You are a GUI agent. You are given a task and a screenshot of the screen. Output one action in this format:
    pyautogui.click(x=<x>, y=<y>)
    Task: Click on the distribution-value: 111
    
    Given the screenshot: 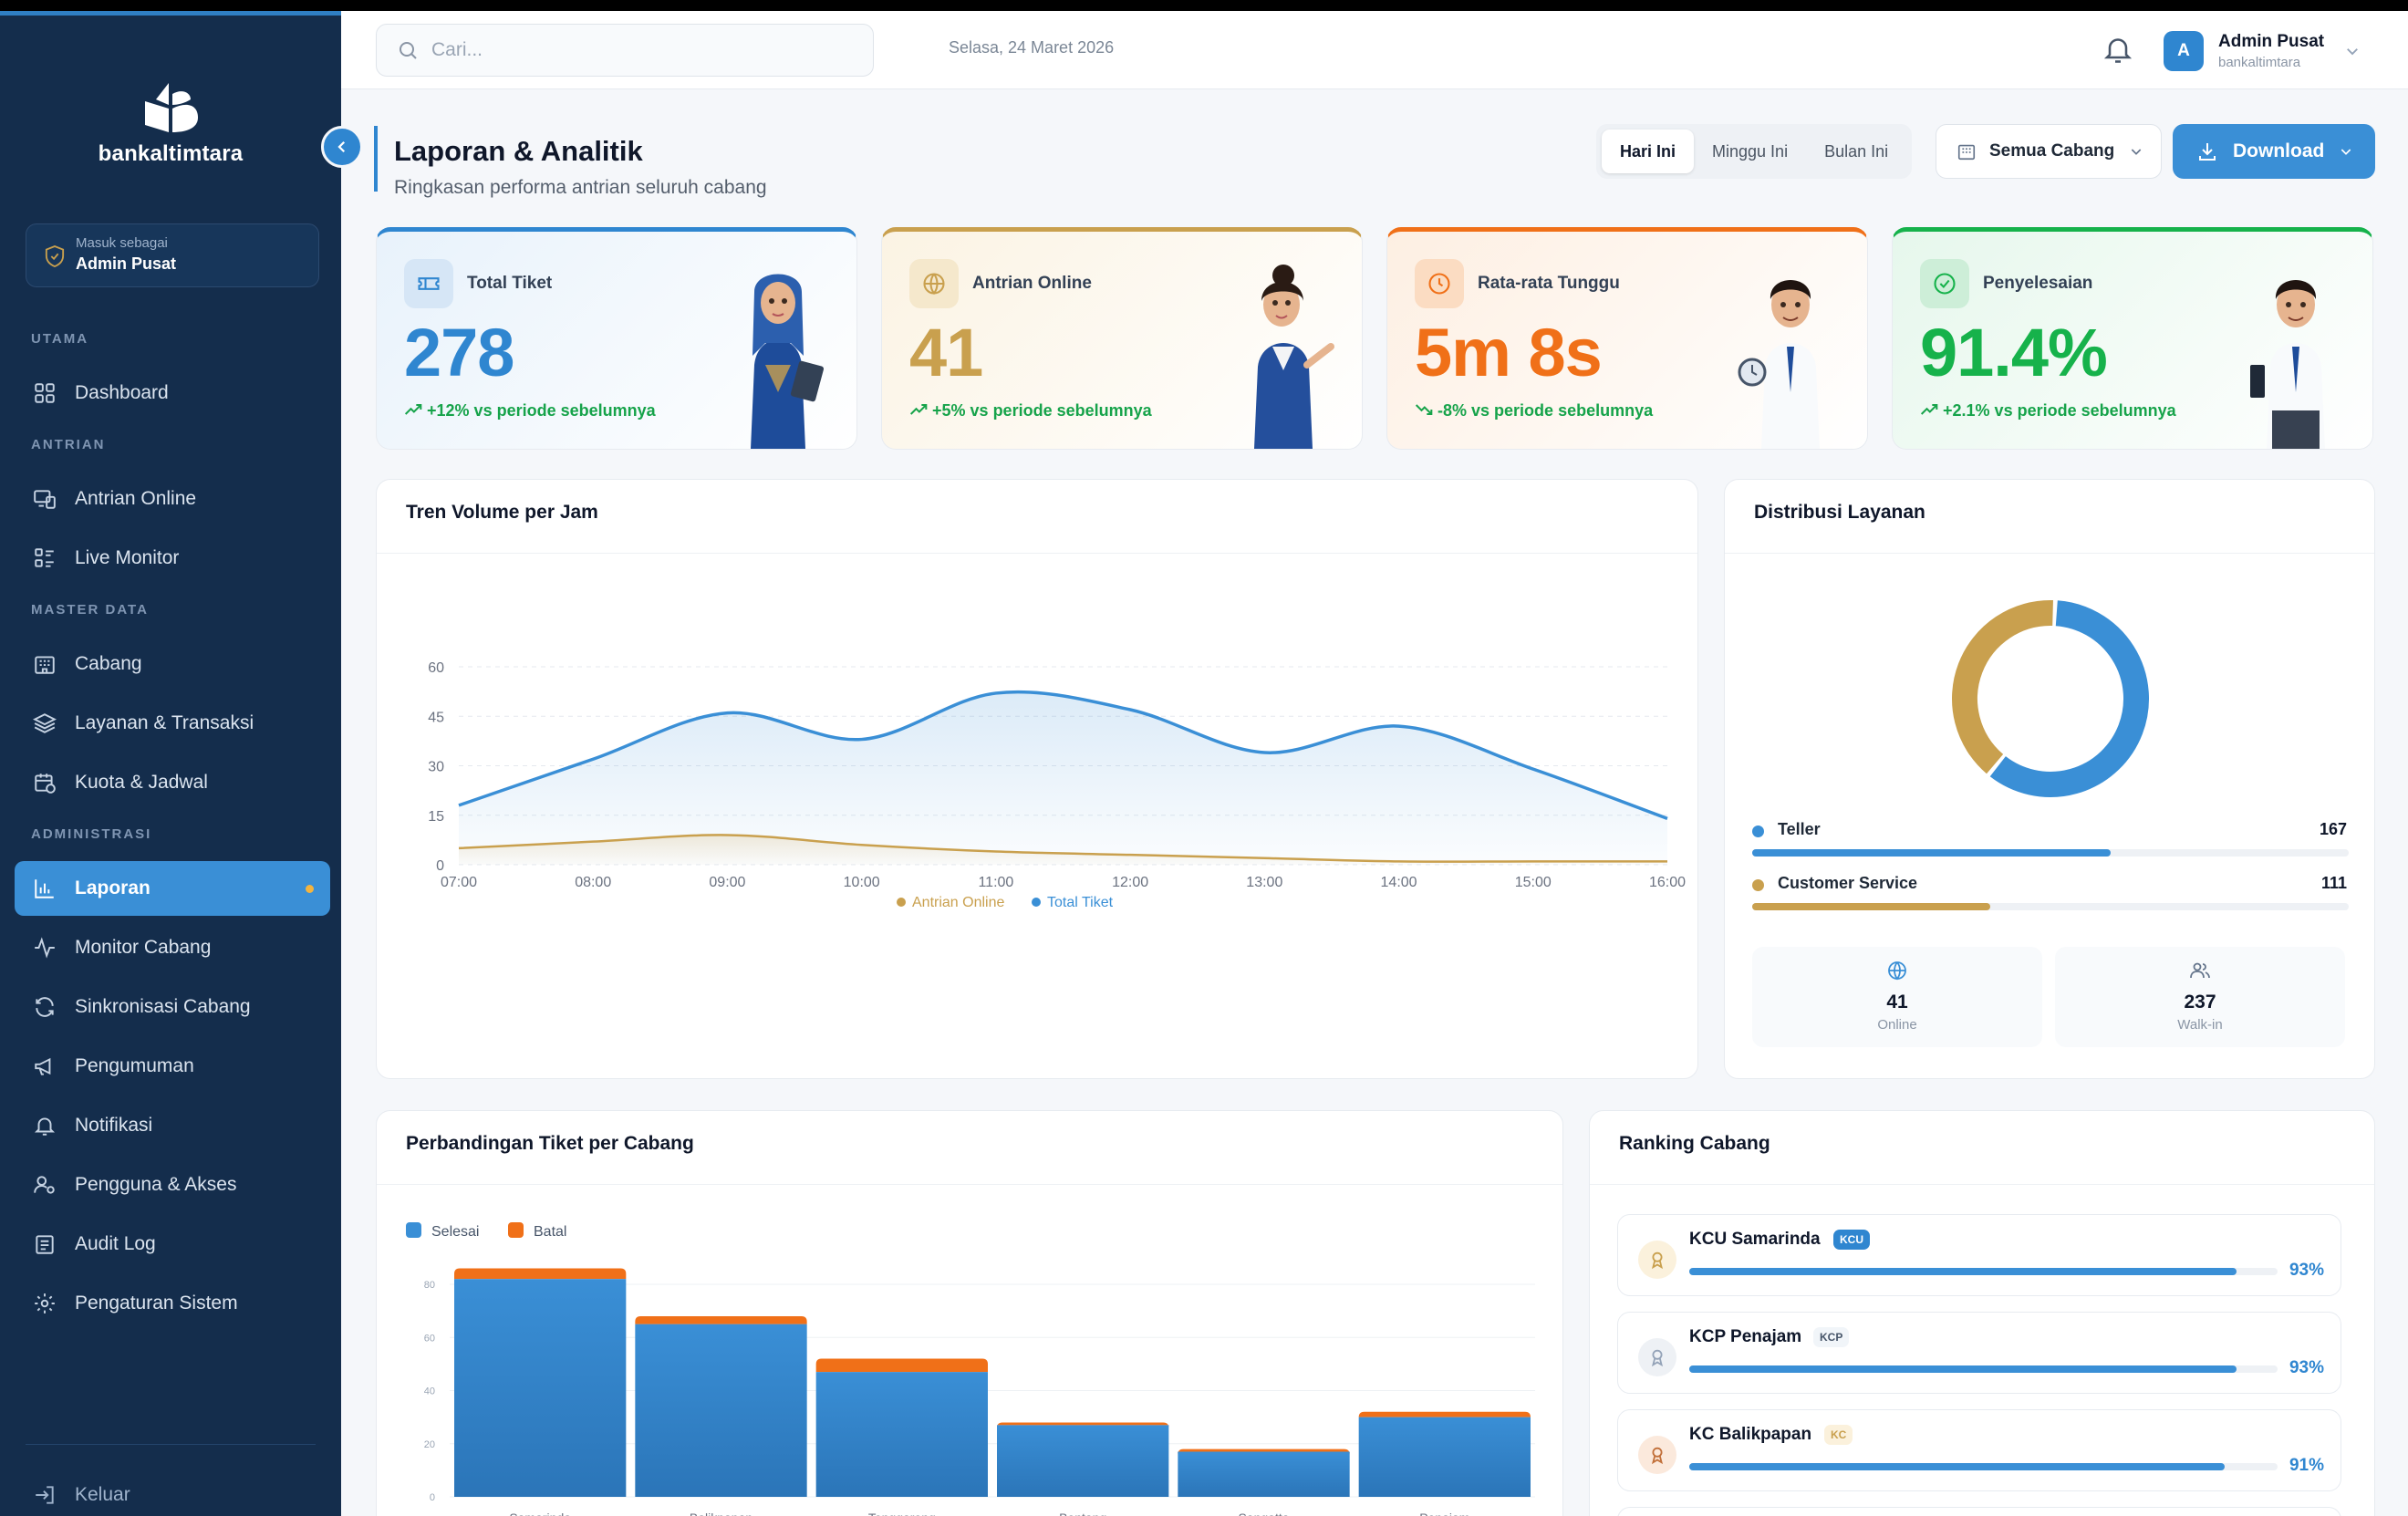 What is the action you would take?
    pyautogui.click(x=2333, y=883)
    